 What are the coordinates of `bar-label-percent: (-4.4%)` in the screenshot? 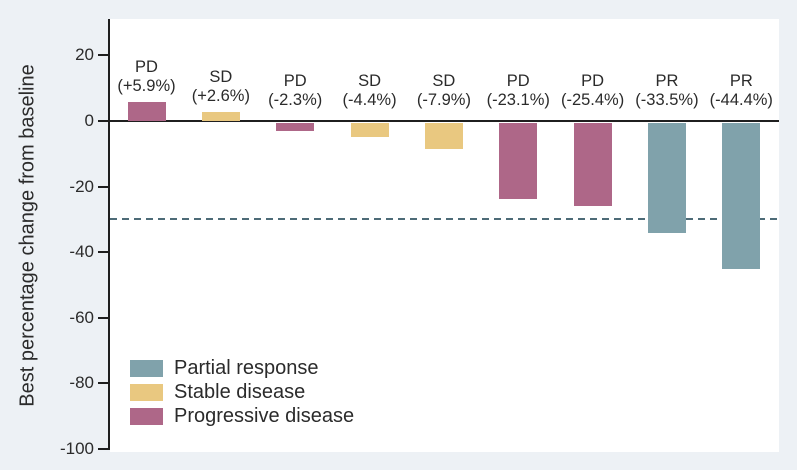 It's located at (369, 100).